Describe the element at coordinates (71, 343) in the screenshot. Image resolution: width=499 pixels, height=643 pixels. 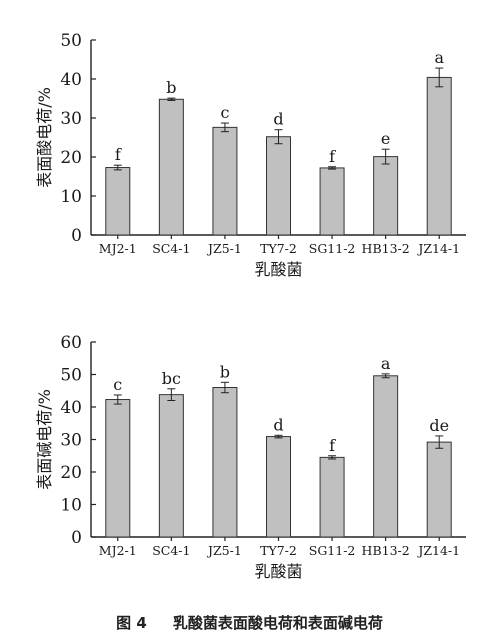
I see `chart2-y-tick-label: 60` at that location.